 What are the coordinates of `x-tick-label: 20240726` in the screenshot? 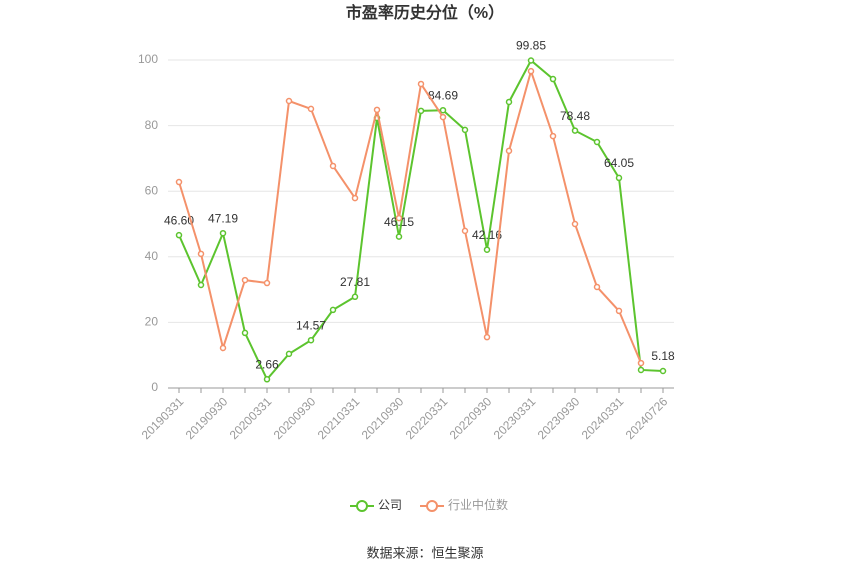 It's located at (647, 418).